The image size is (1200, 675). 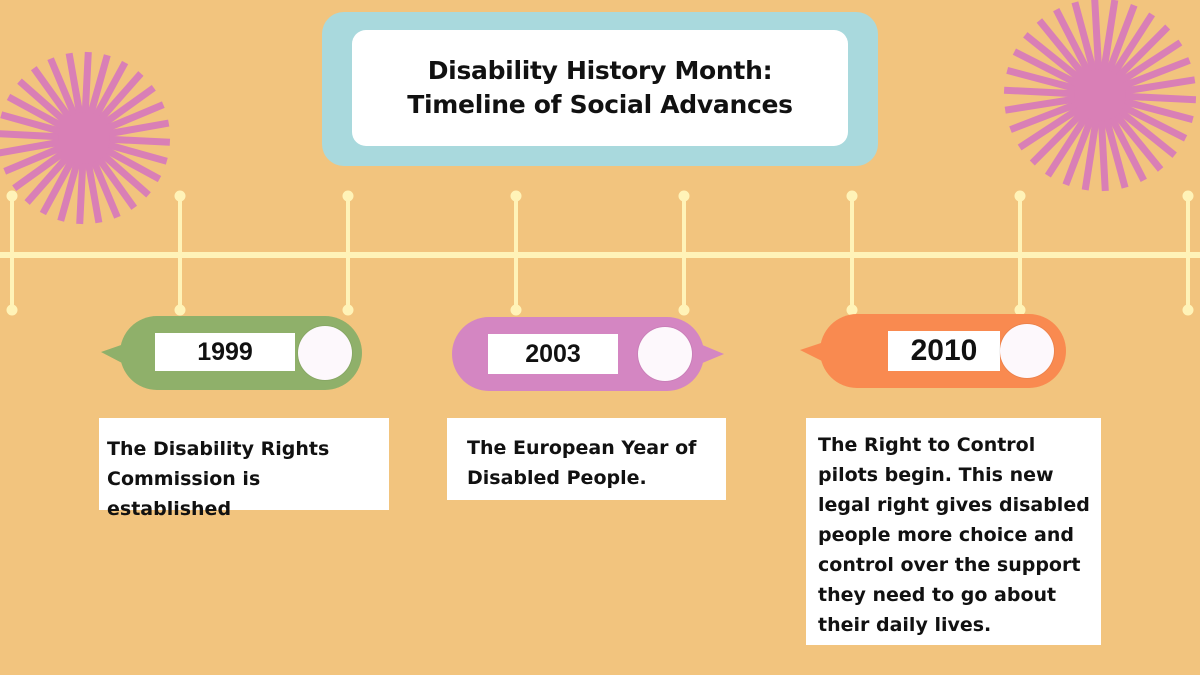 What do you see at coordinates (600, 70) in the screenshot?
I see `title-line-1: Disability History Month:` at bounding box center [600, 70].